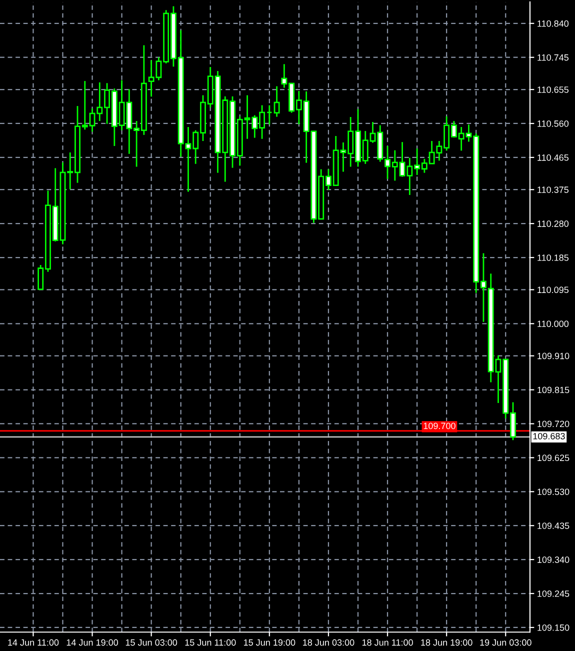  What do you see at coordinates (269, 115) in the screenshot?
I see `candlestick` at bounding box center [269, 115].